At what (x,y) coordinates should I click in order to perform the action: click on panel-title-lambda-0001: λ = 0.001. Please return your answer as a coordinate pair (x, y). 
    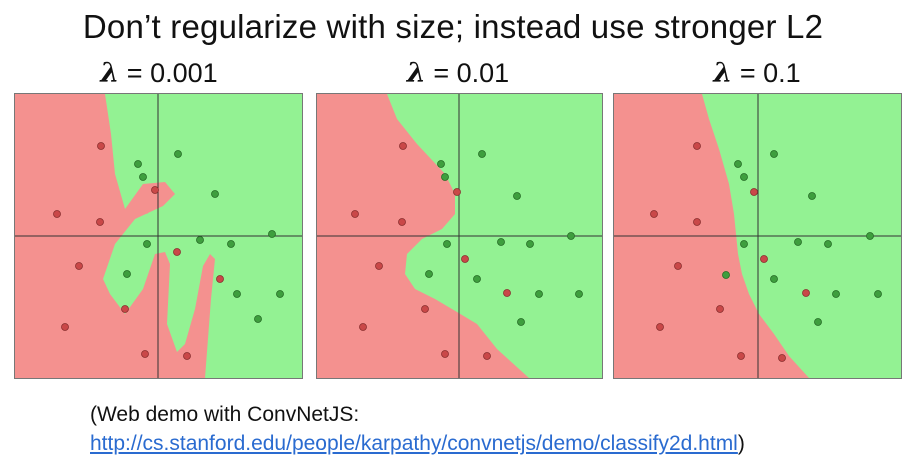
    Looking at the image, I should click on (159, 73).